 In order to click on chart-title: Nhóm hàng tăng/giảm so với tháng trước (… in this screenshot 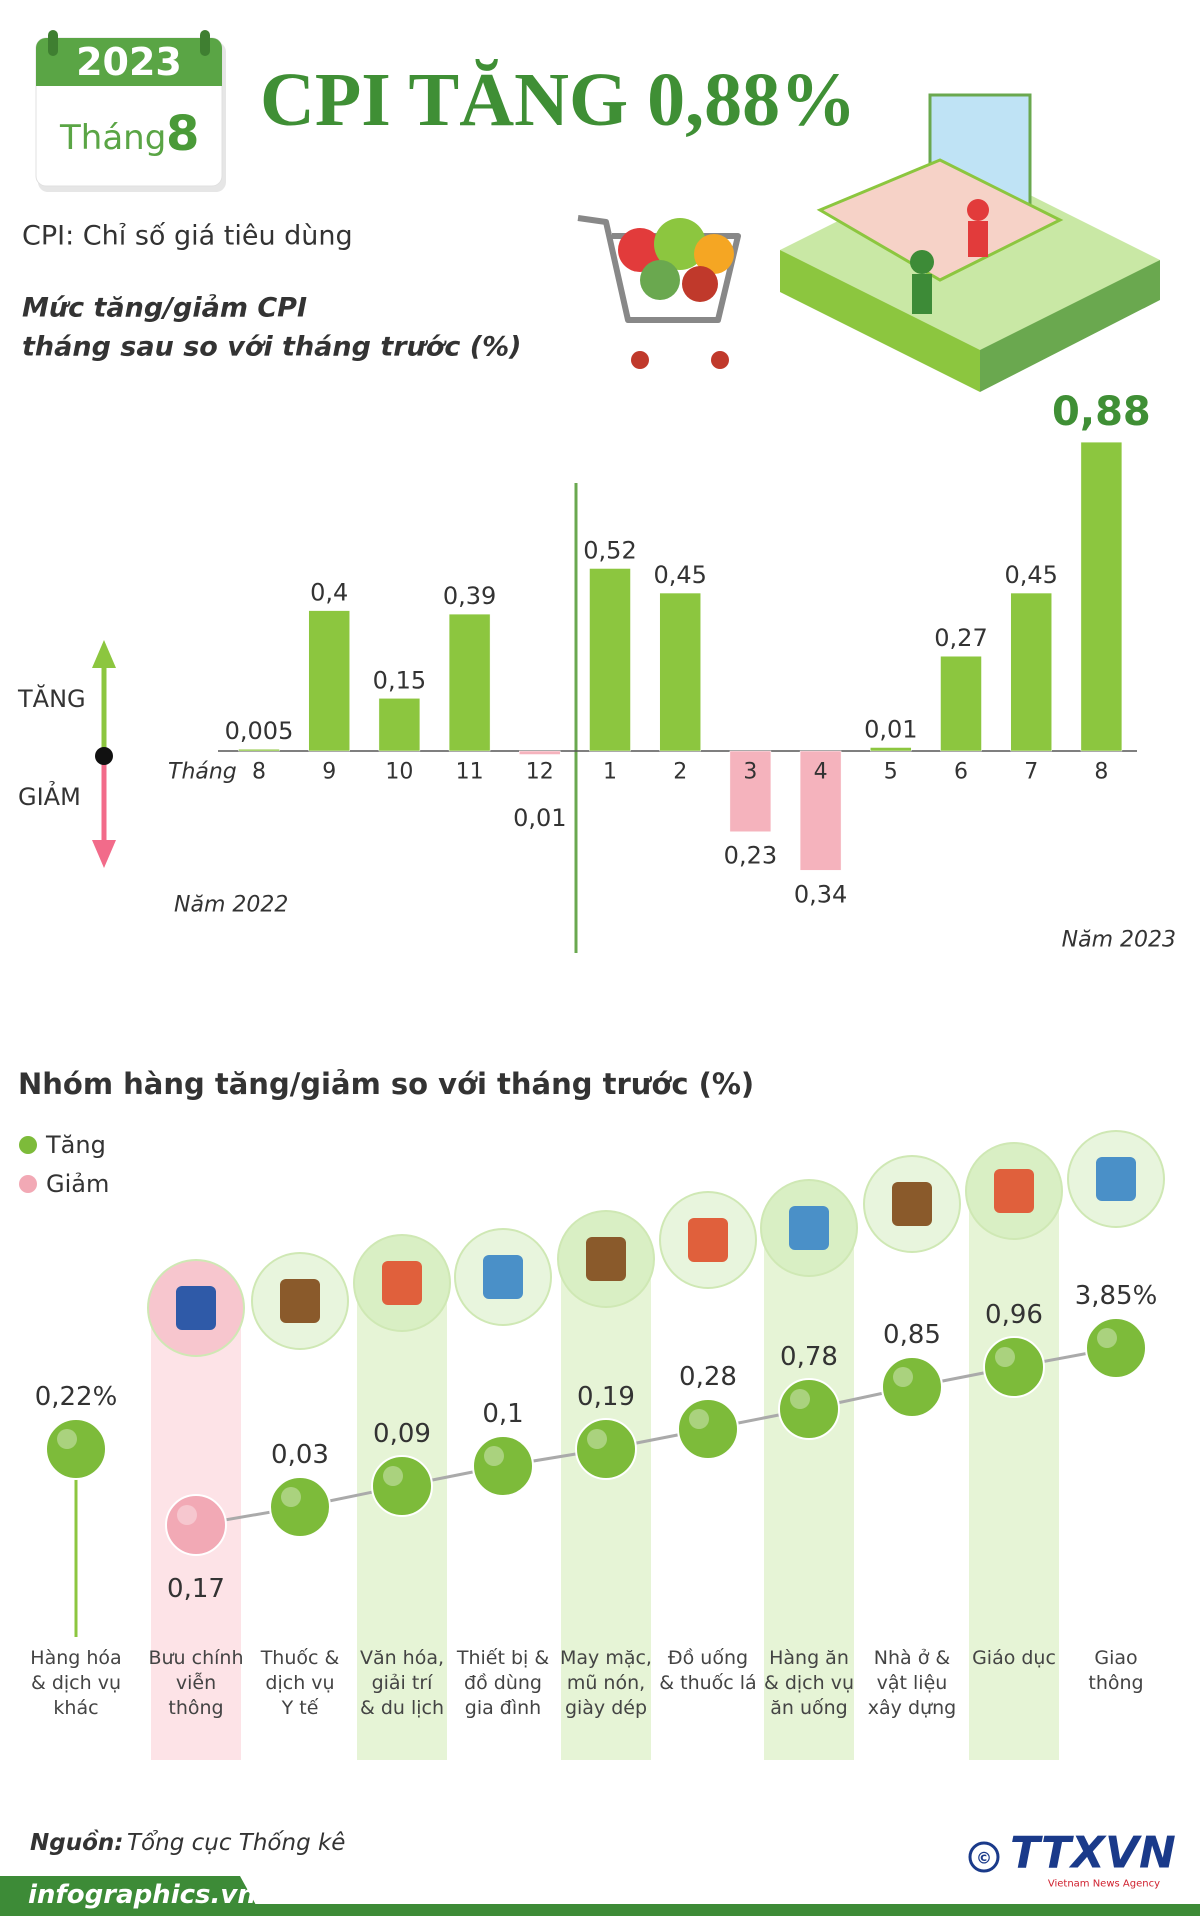, I will do `click(386, 1084)`.